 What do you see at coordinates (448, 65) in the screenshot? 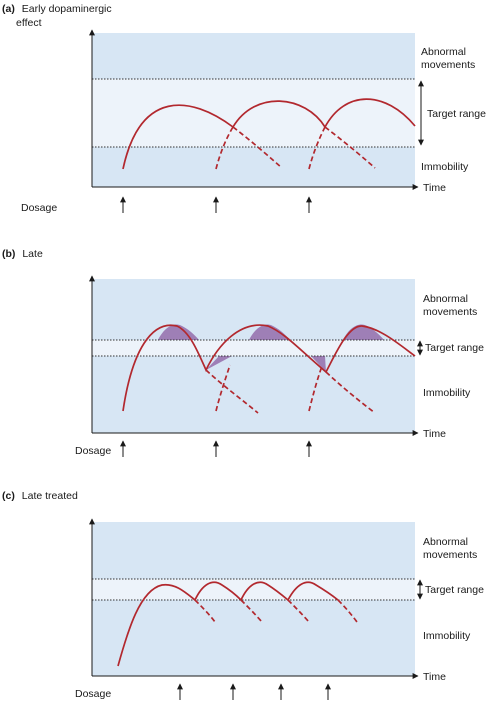
I see `panel-a-abnormal-label-2: movements` at bounding box center [448, 65].